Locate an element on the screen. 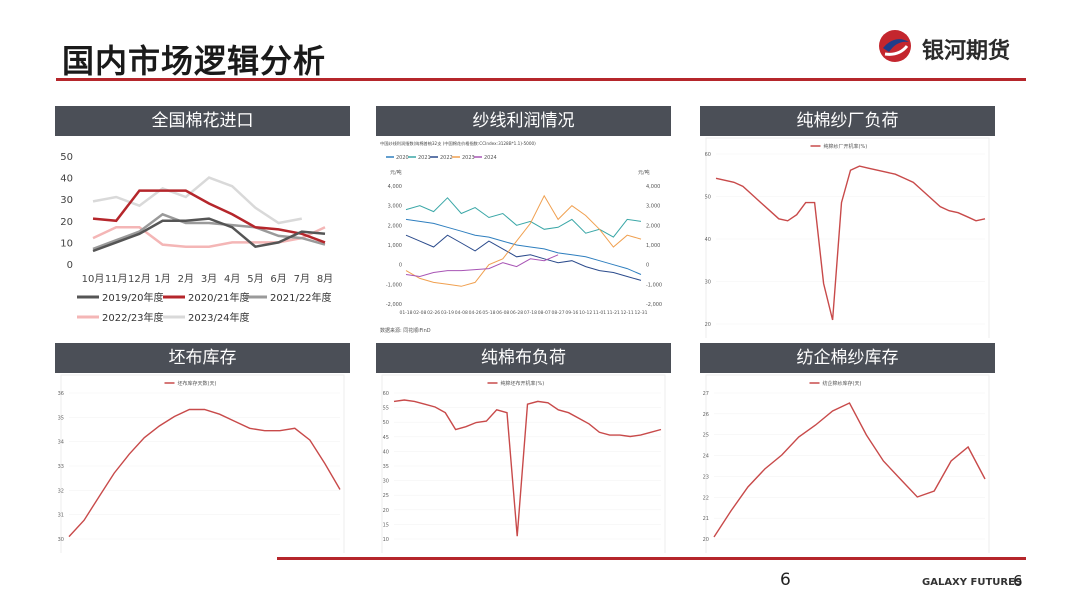 This screenshot has height=608, width=1080. x-tick-label: 10-12 is located at coordinates (585, 313).